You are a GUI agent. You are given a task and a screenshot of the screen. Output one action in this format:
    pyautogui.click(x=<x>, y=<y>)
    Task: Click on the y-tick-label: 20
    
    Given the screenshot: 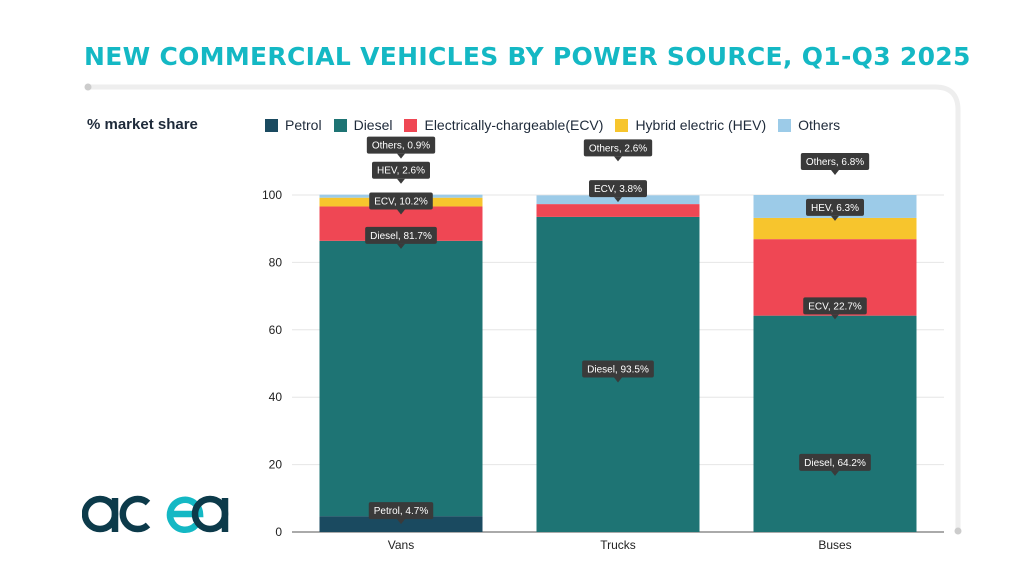 What is the action you would take?
    pyautogui.click(x=276, y=465)
    